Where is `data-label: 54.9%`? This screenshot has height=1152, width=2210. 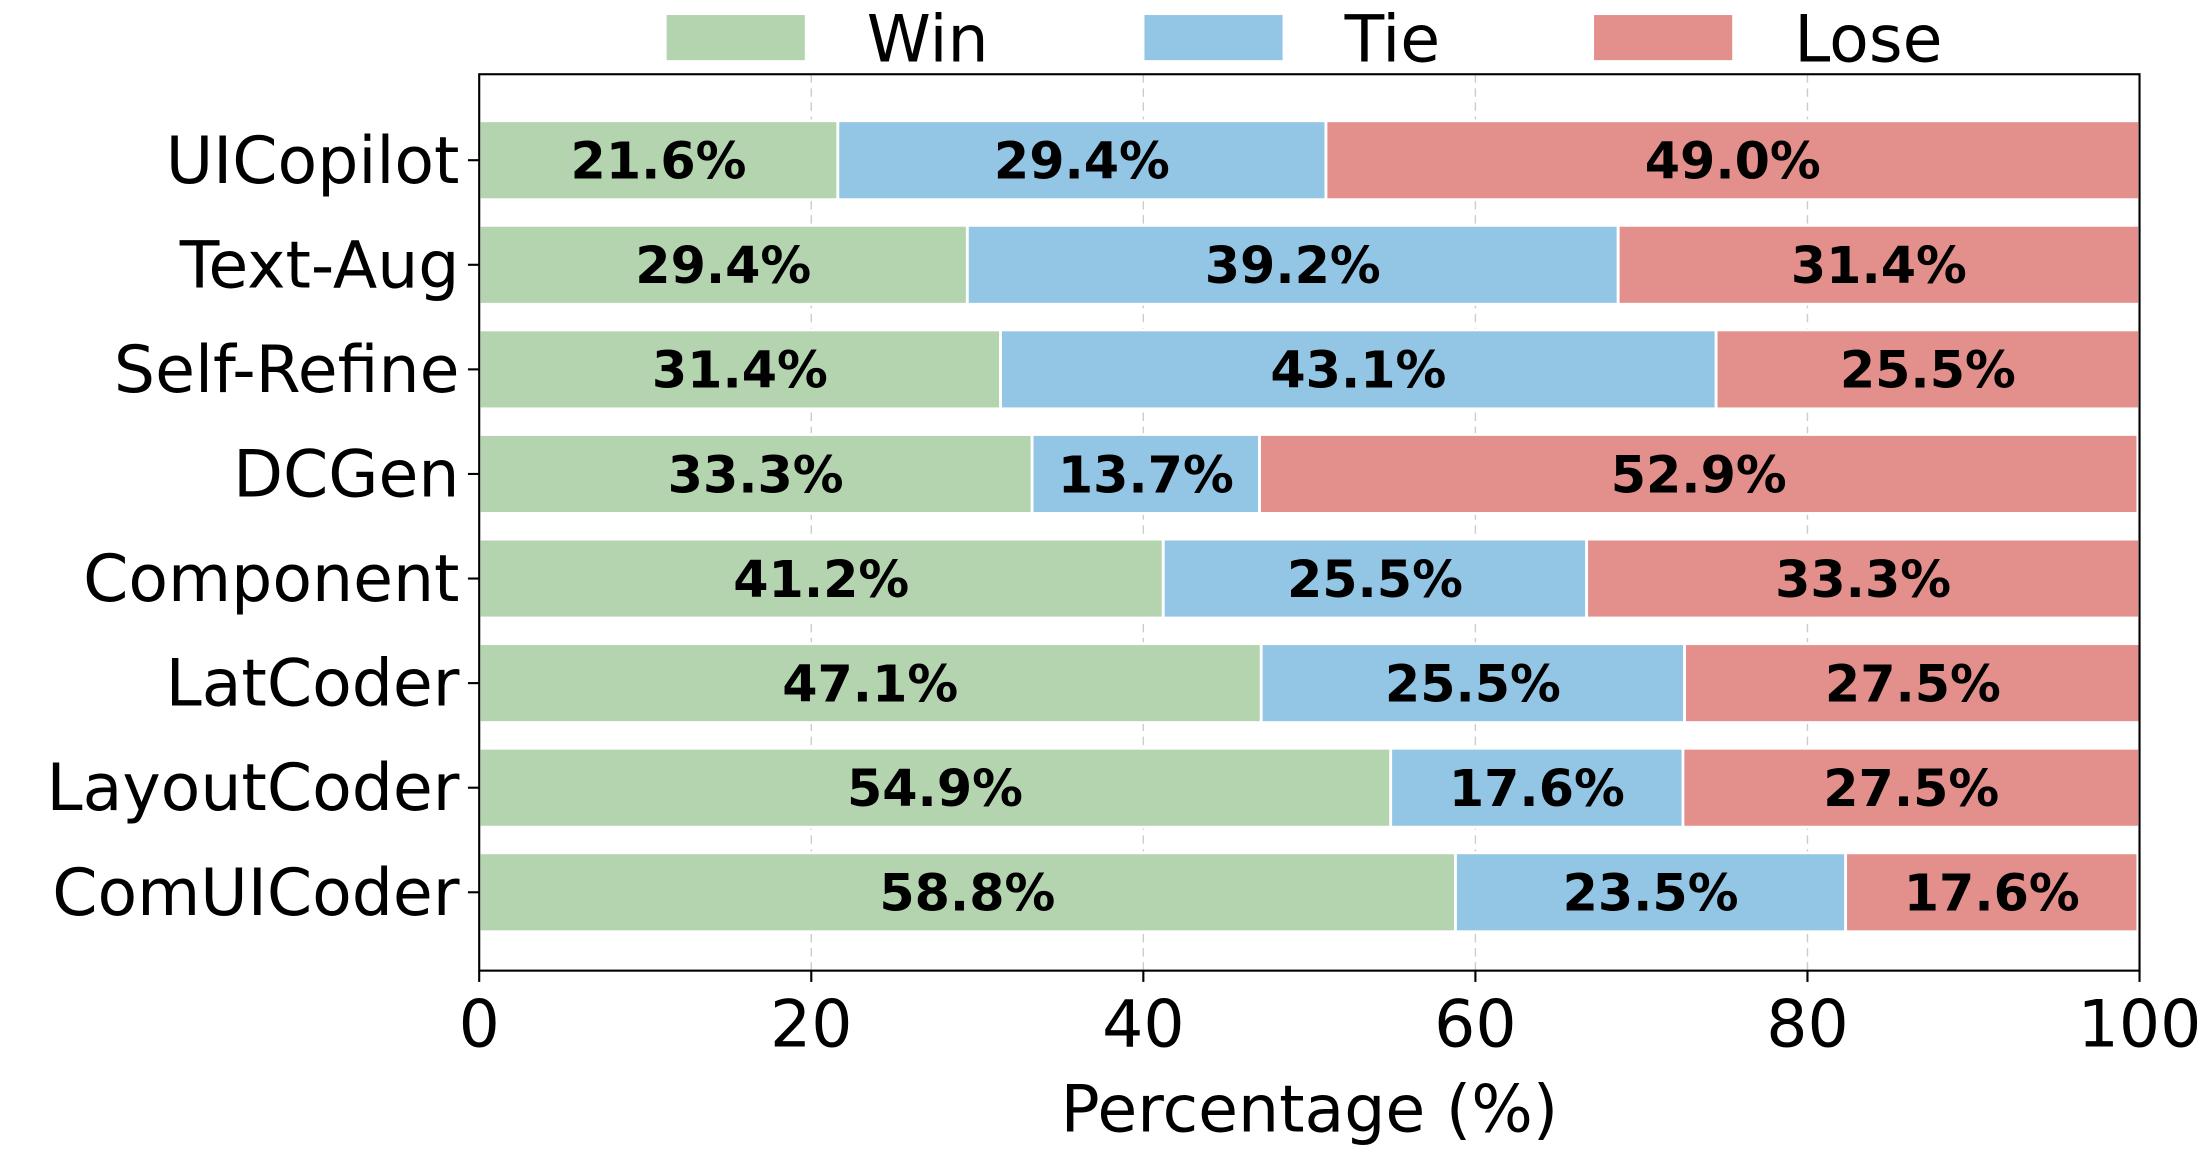 data-label: 54.9% is located at coordinates (935, 788).